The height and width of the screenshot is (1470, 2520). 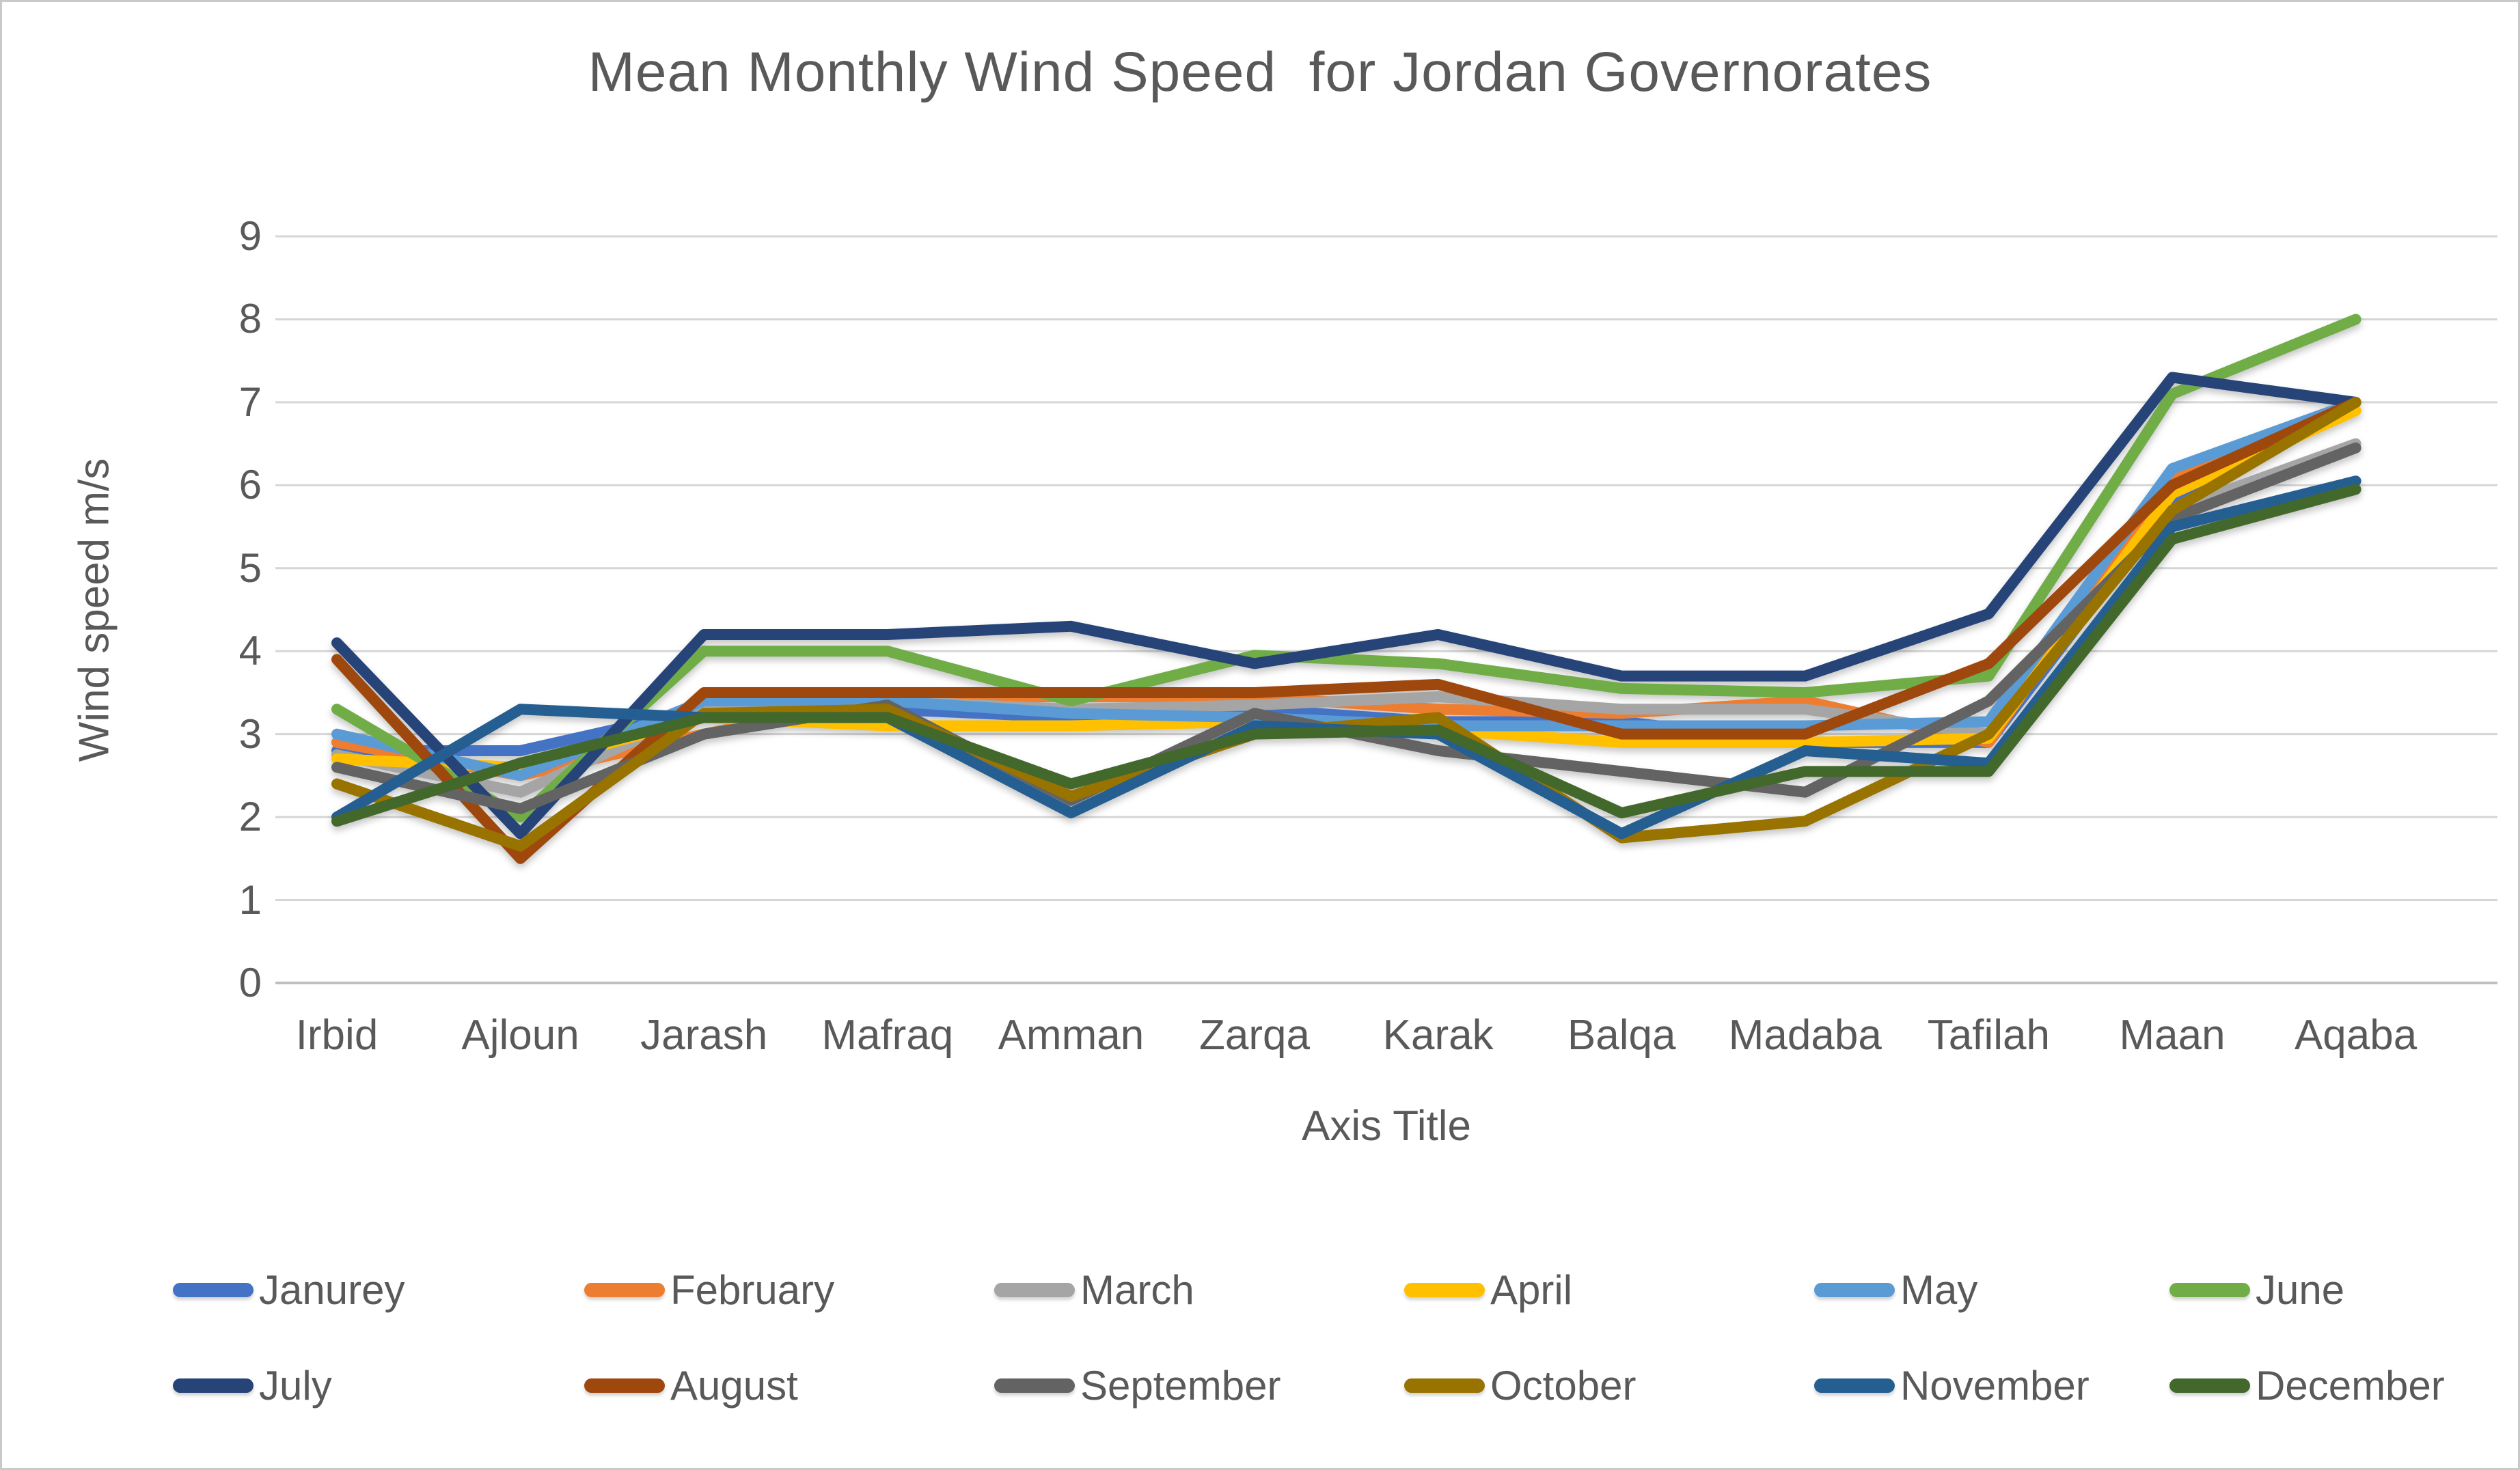 What do you see at coordinates (1895, 1289) in the screenshot?
I see `legend-item-may: May` at bounding box center [1895, 1289].